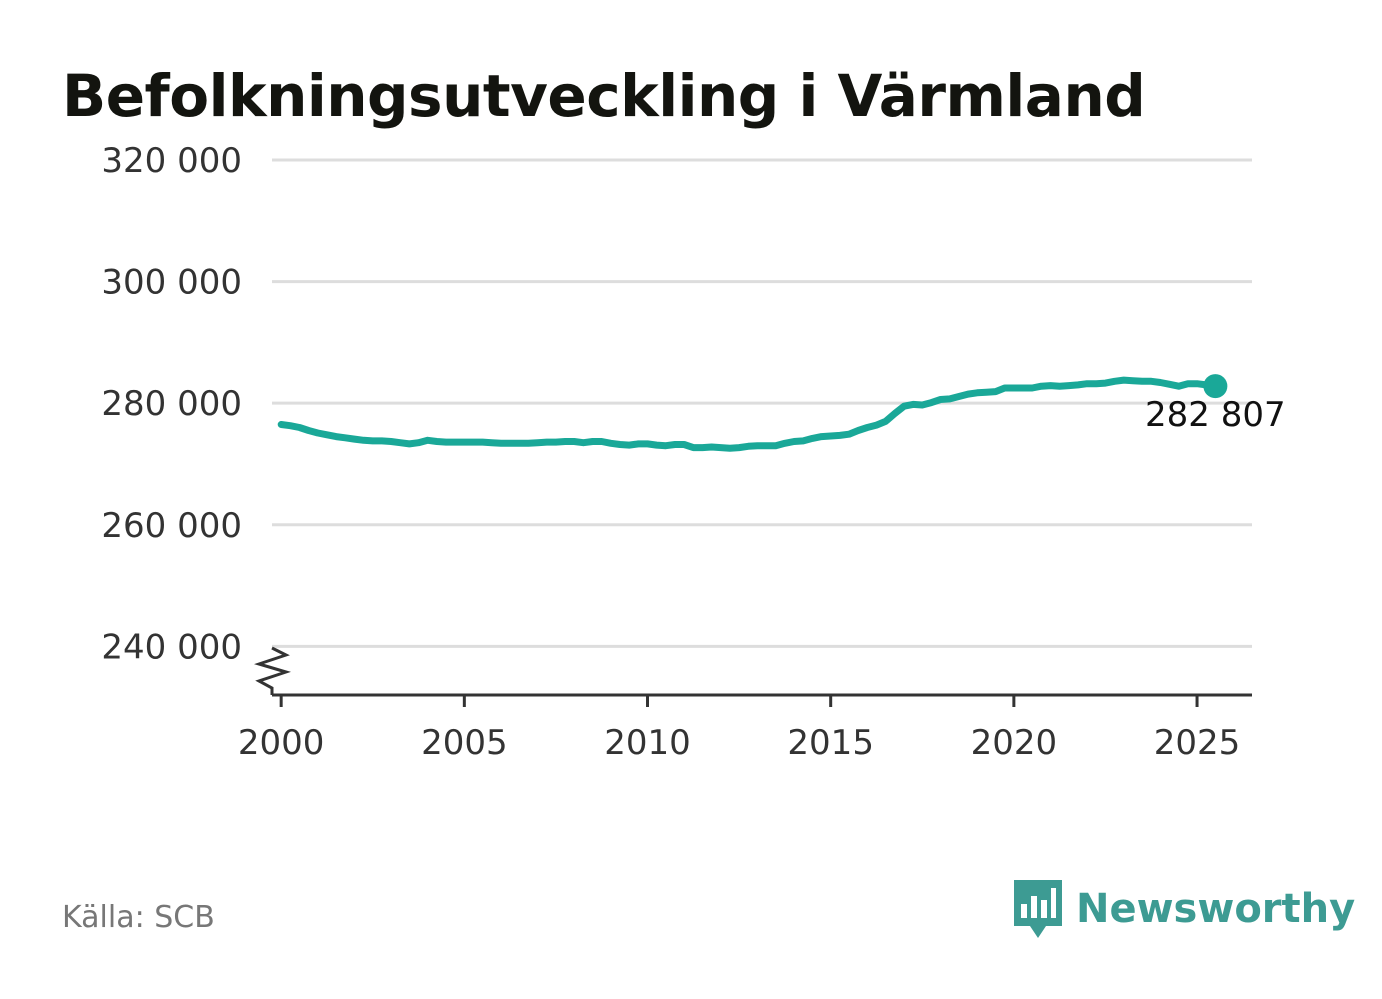 The image size is (1382, 999). What do you see at coordinates (1038, 909) in the screenshot?
I see `newsworthy-logo-icon` at bounding box center [1038, 909].